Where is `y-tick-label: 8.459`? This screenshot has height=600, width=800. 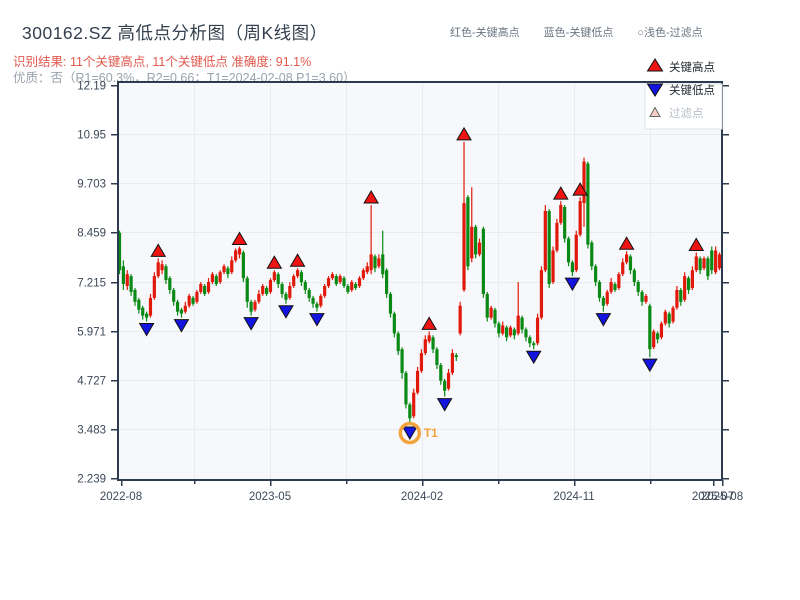 y-tick-label: 8.459 is located at coordinates (91, 234).